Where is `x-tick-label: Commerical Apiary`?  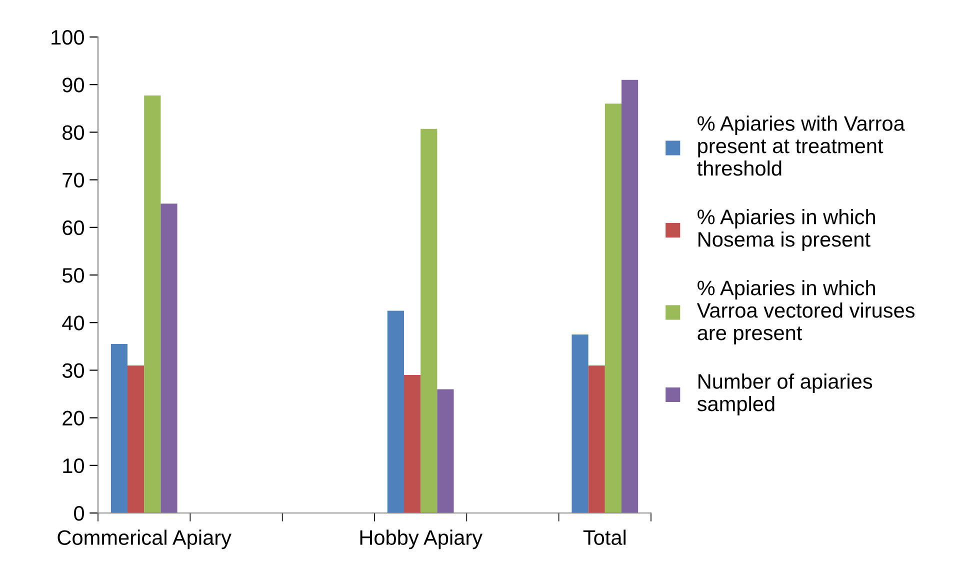
x-tick-label: Commerical Apiary is located at coordinates (145, 540).